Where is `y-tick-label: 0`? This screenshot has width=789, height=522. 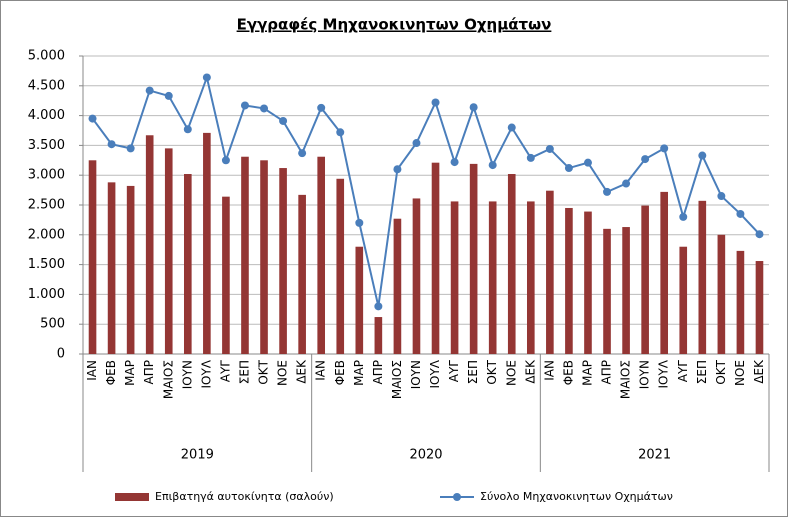
y-tick-label: 0 is located at coordinates (61, 354).